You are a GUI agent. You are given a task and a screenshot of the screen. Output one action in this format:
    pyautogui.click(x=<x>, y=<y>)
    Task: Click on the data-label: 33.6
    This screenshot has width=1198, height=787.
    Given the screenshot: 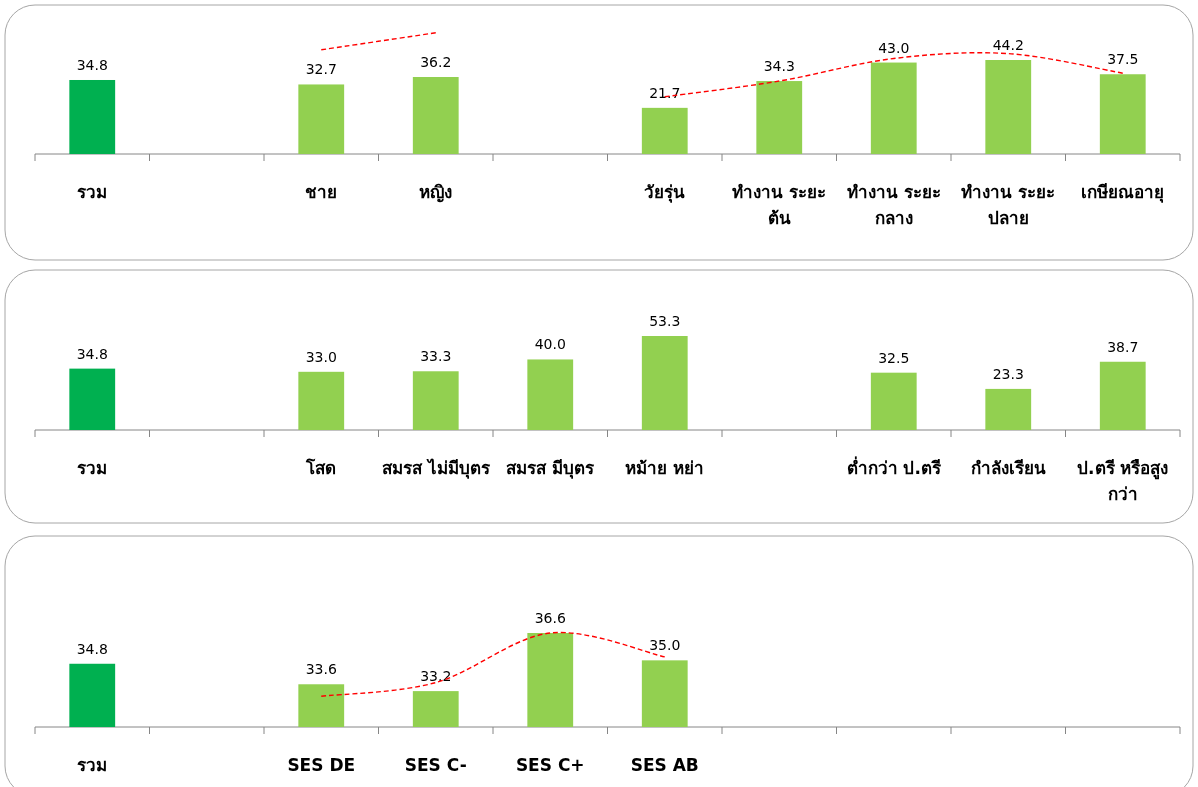 What is the action you would take?
    pyautogui.click(x=321, y=669)
    